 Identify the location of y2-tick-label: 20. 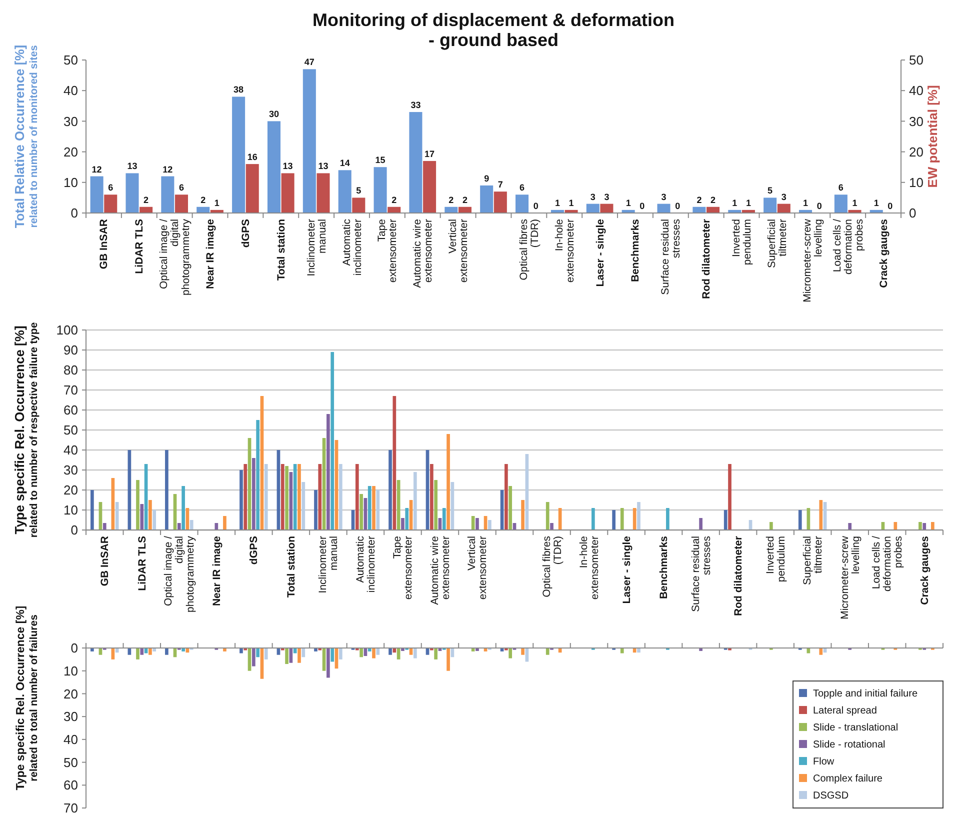
(916, 152).